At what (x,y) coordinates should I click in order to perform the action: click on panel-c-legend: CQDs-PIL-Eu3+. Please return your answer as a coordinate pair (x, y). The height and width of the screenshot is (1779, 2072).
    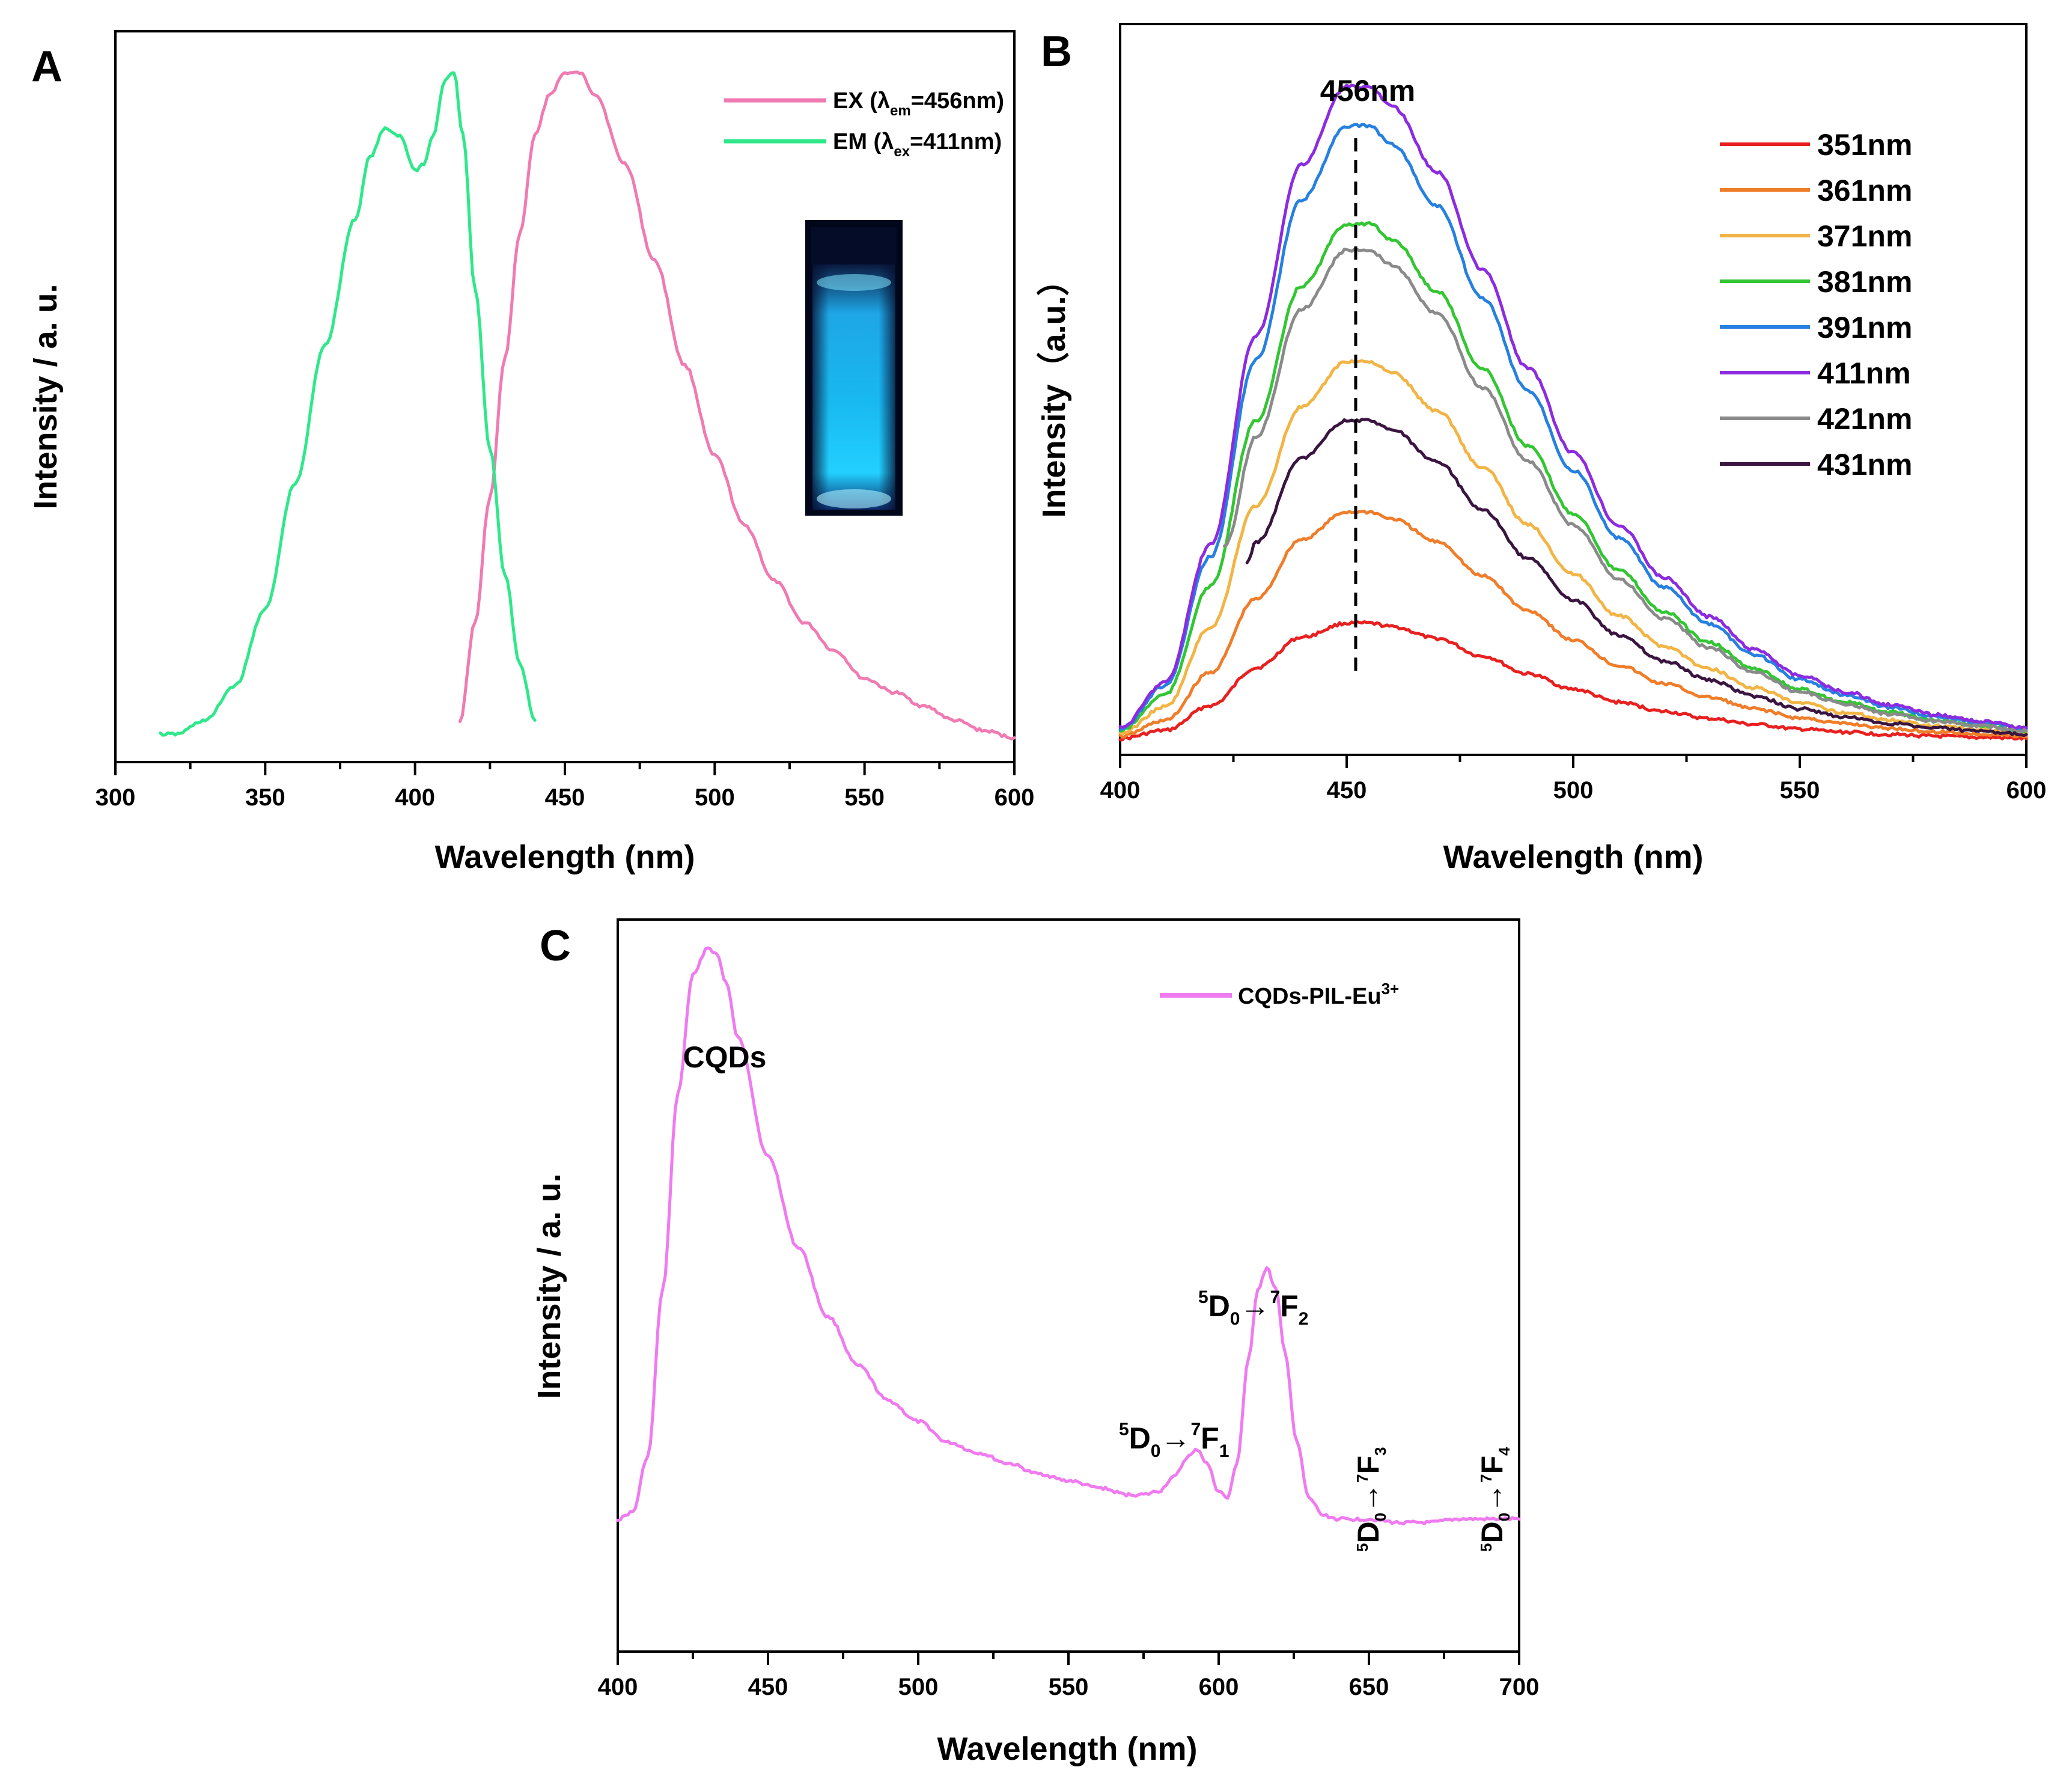
    Looking at the image, I should click on (1279, 994).